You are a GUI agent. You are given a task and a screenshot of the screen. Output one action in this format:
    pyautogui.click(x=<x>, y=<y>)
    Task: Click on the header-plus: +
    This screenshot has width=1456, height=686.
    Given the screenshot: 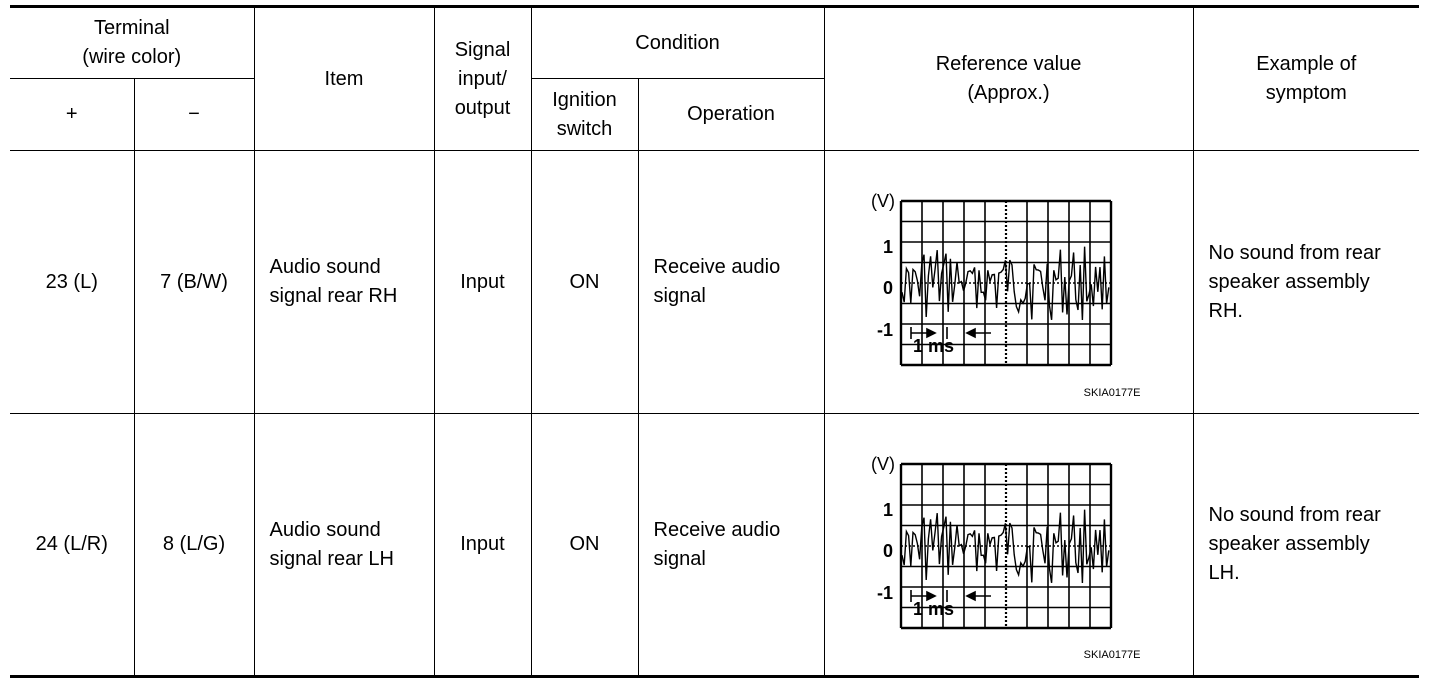 What is the action you would take?
    pyautogui.click(x=72, y=114)
    